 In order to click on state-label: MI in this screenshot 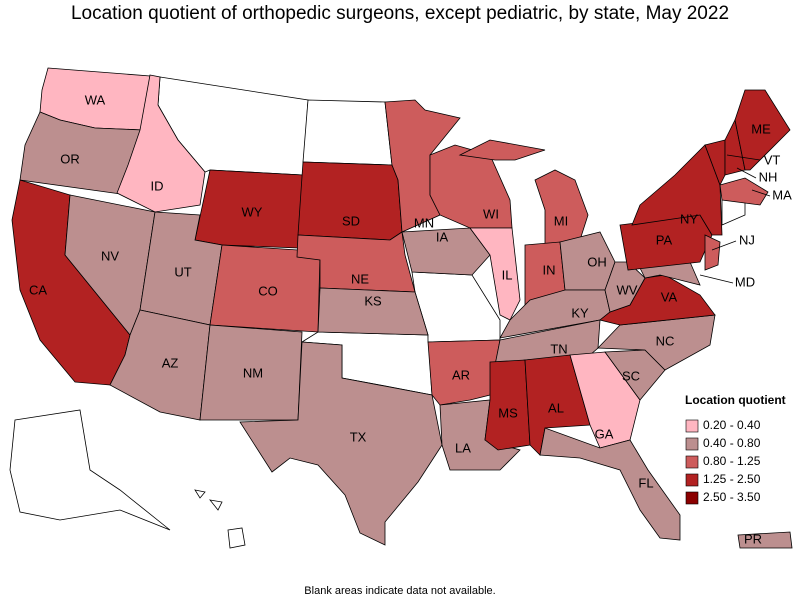, I will do `click(561, 220)`.